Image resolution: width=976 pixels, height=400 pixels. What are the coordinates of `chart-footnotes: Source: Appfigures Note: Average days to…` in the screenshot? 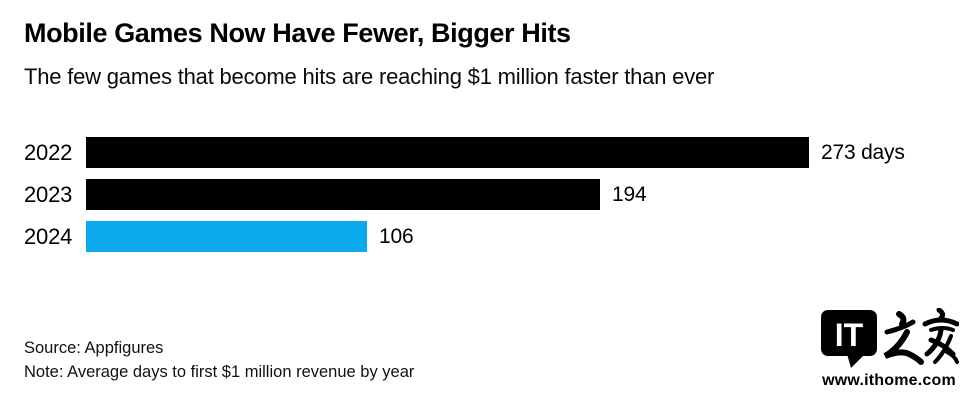 It's located at (219, 360).